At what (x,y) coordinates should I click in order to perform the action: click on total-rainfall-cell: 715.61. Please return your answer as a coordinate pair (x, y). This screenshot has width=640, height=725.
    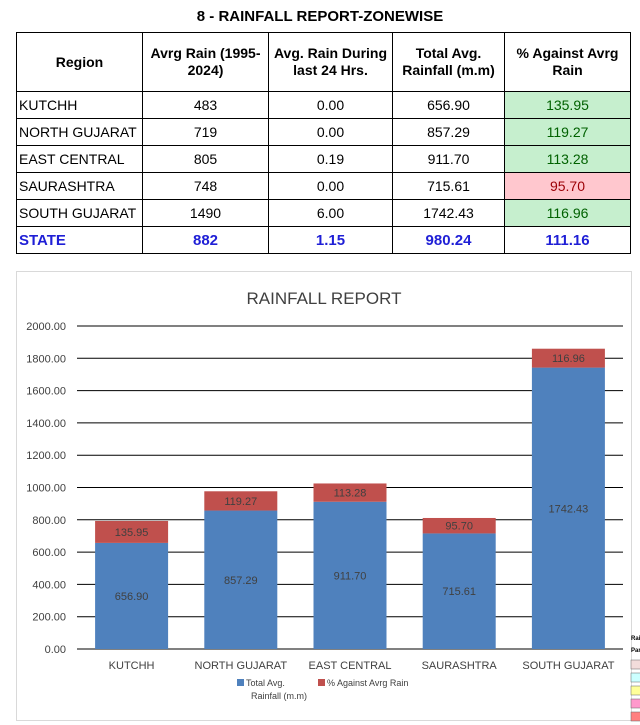
    Looking at the image, I should click on (448, 186).